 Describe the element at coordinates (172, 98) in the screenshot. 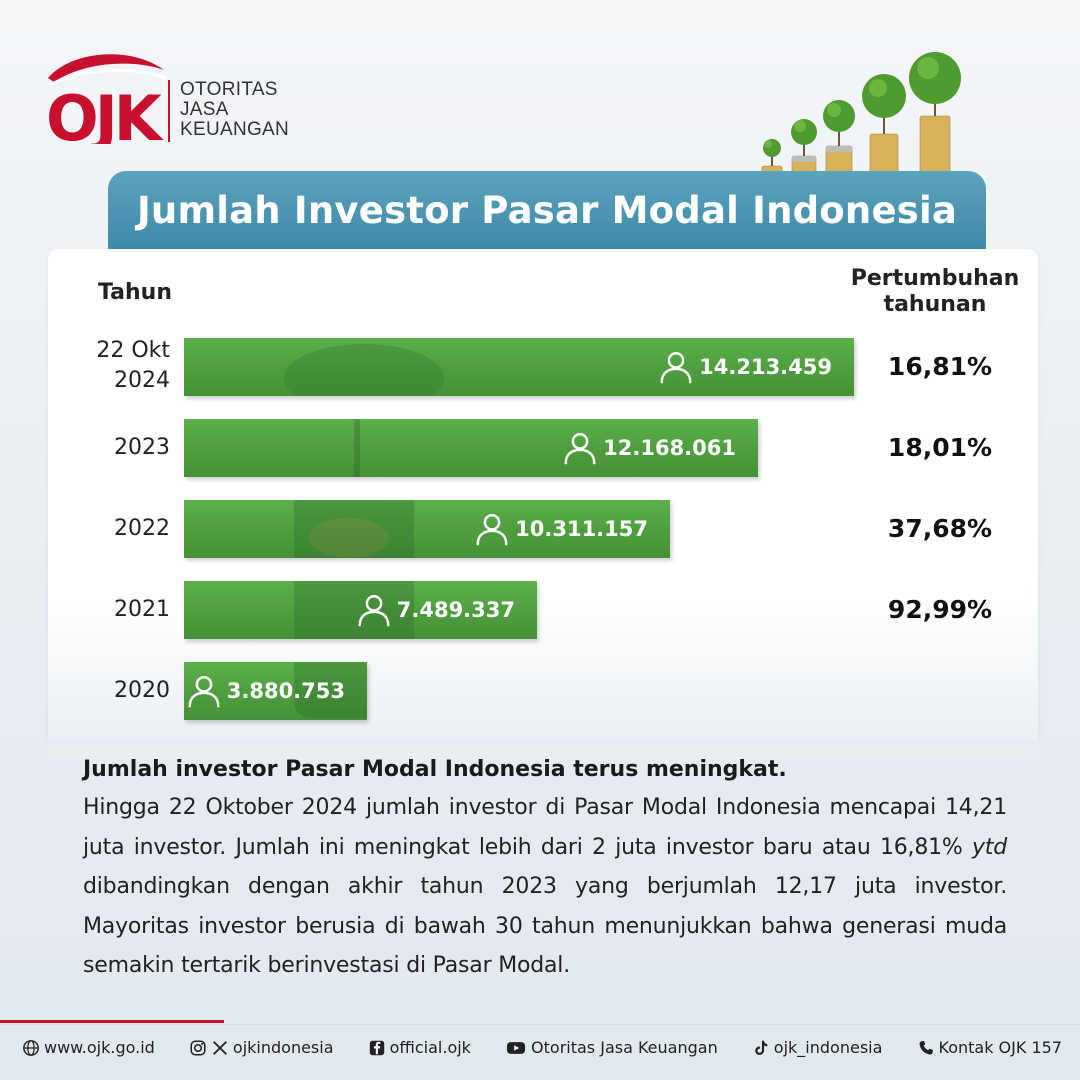

I see `ojk-logo: OJK` at that location.